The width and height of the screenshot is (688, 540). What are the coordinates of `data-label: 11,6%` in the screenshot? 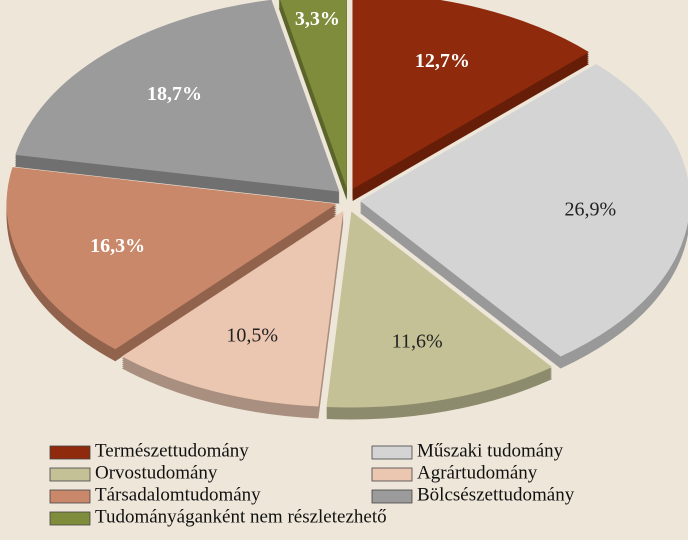 It's located at (417, 342).